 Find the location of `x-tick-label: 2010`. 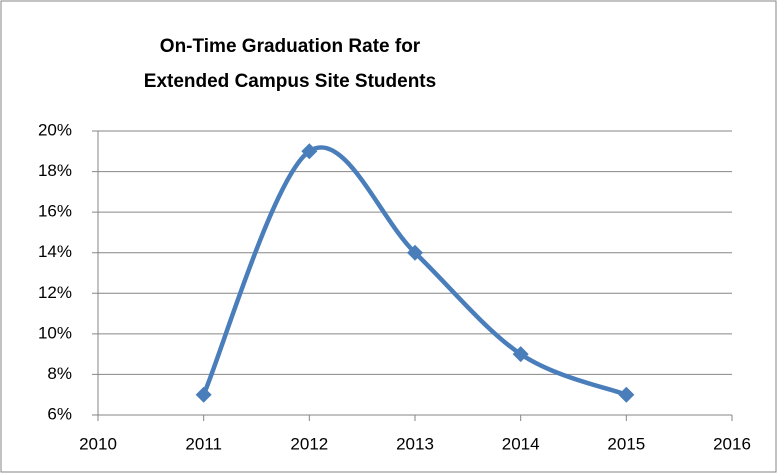

x-tick-label: 2010 is located at coordinates (98, 443).